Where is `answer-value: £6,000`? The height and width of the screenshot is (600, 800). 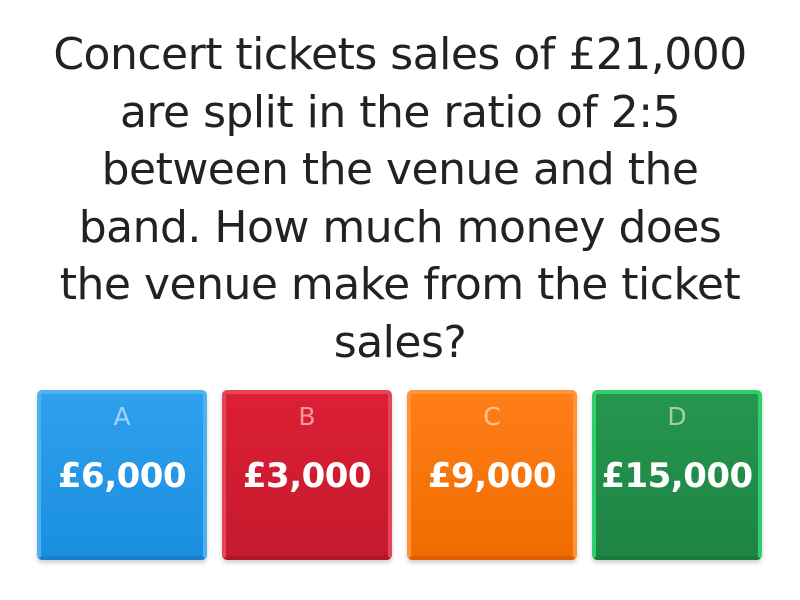
answer-value: £6,000 is located at coordinates (122, 476).